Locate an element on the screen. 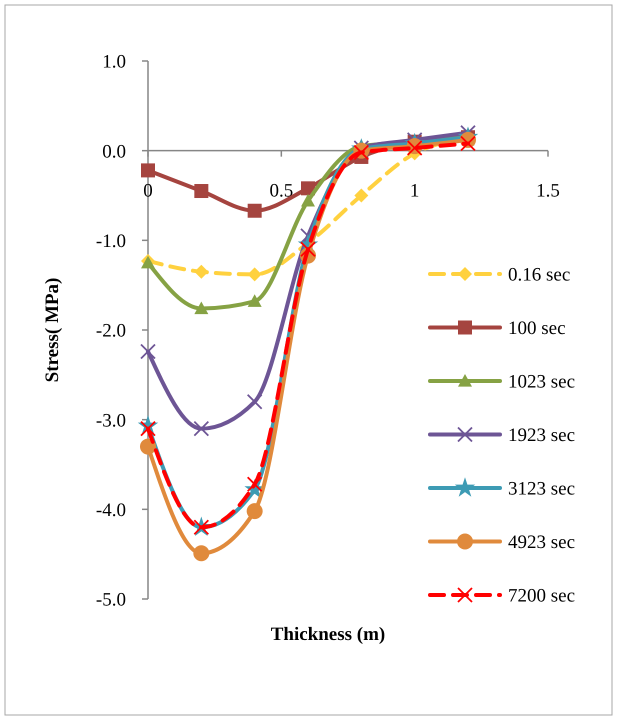  y-tick-label: -3.0 is located at coordinates (111, 421).